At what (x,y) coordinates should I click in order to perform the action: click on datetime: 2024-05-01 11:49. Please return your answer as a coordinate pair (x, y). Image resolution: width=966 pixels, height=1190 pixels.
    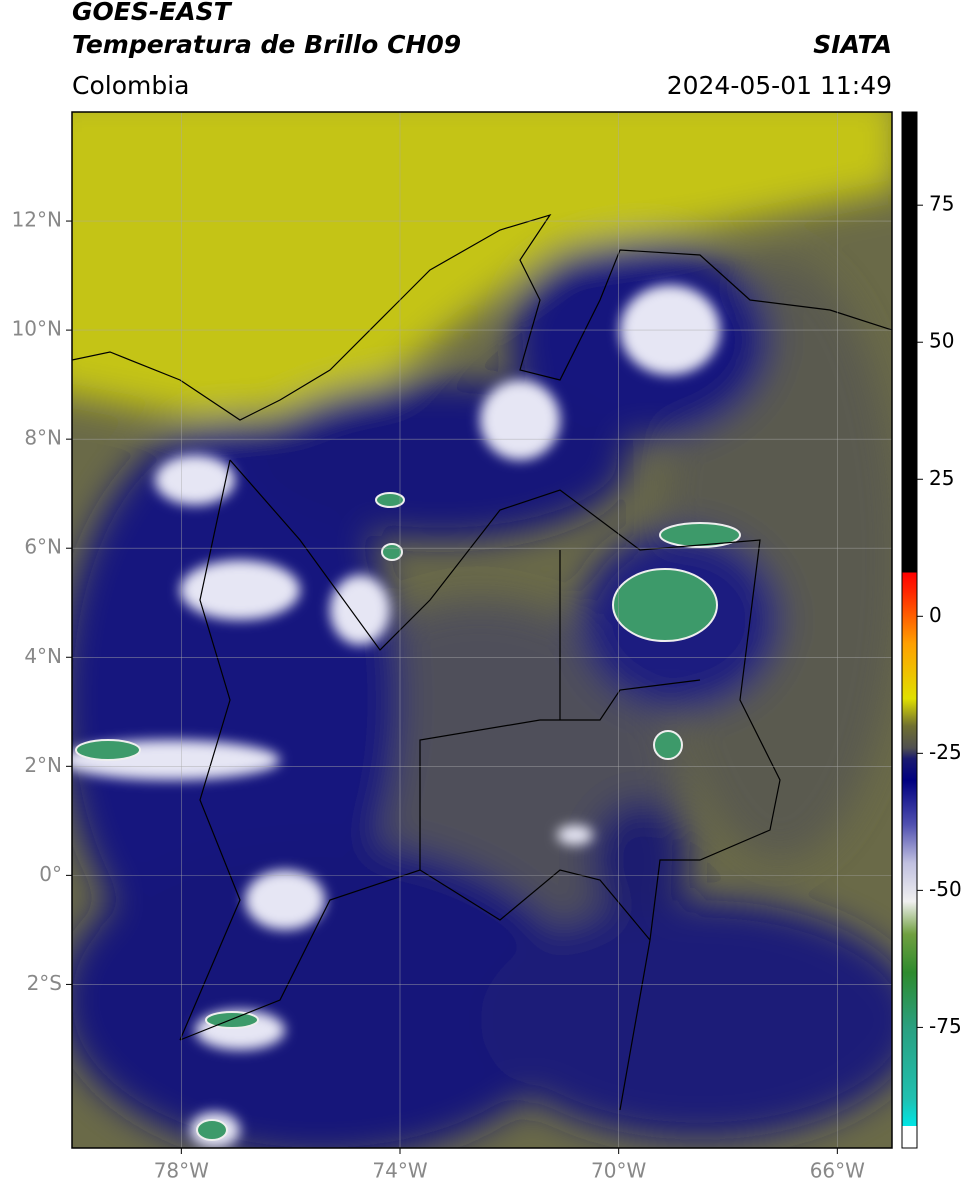
    Looking at the image, I should click on (779, 85).